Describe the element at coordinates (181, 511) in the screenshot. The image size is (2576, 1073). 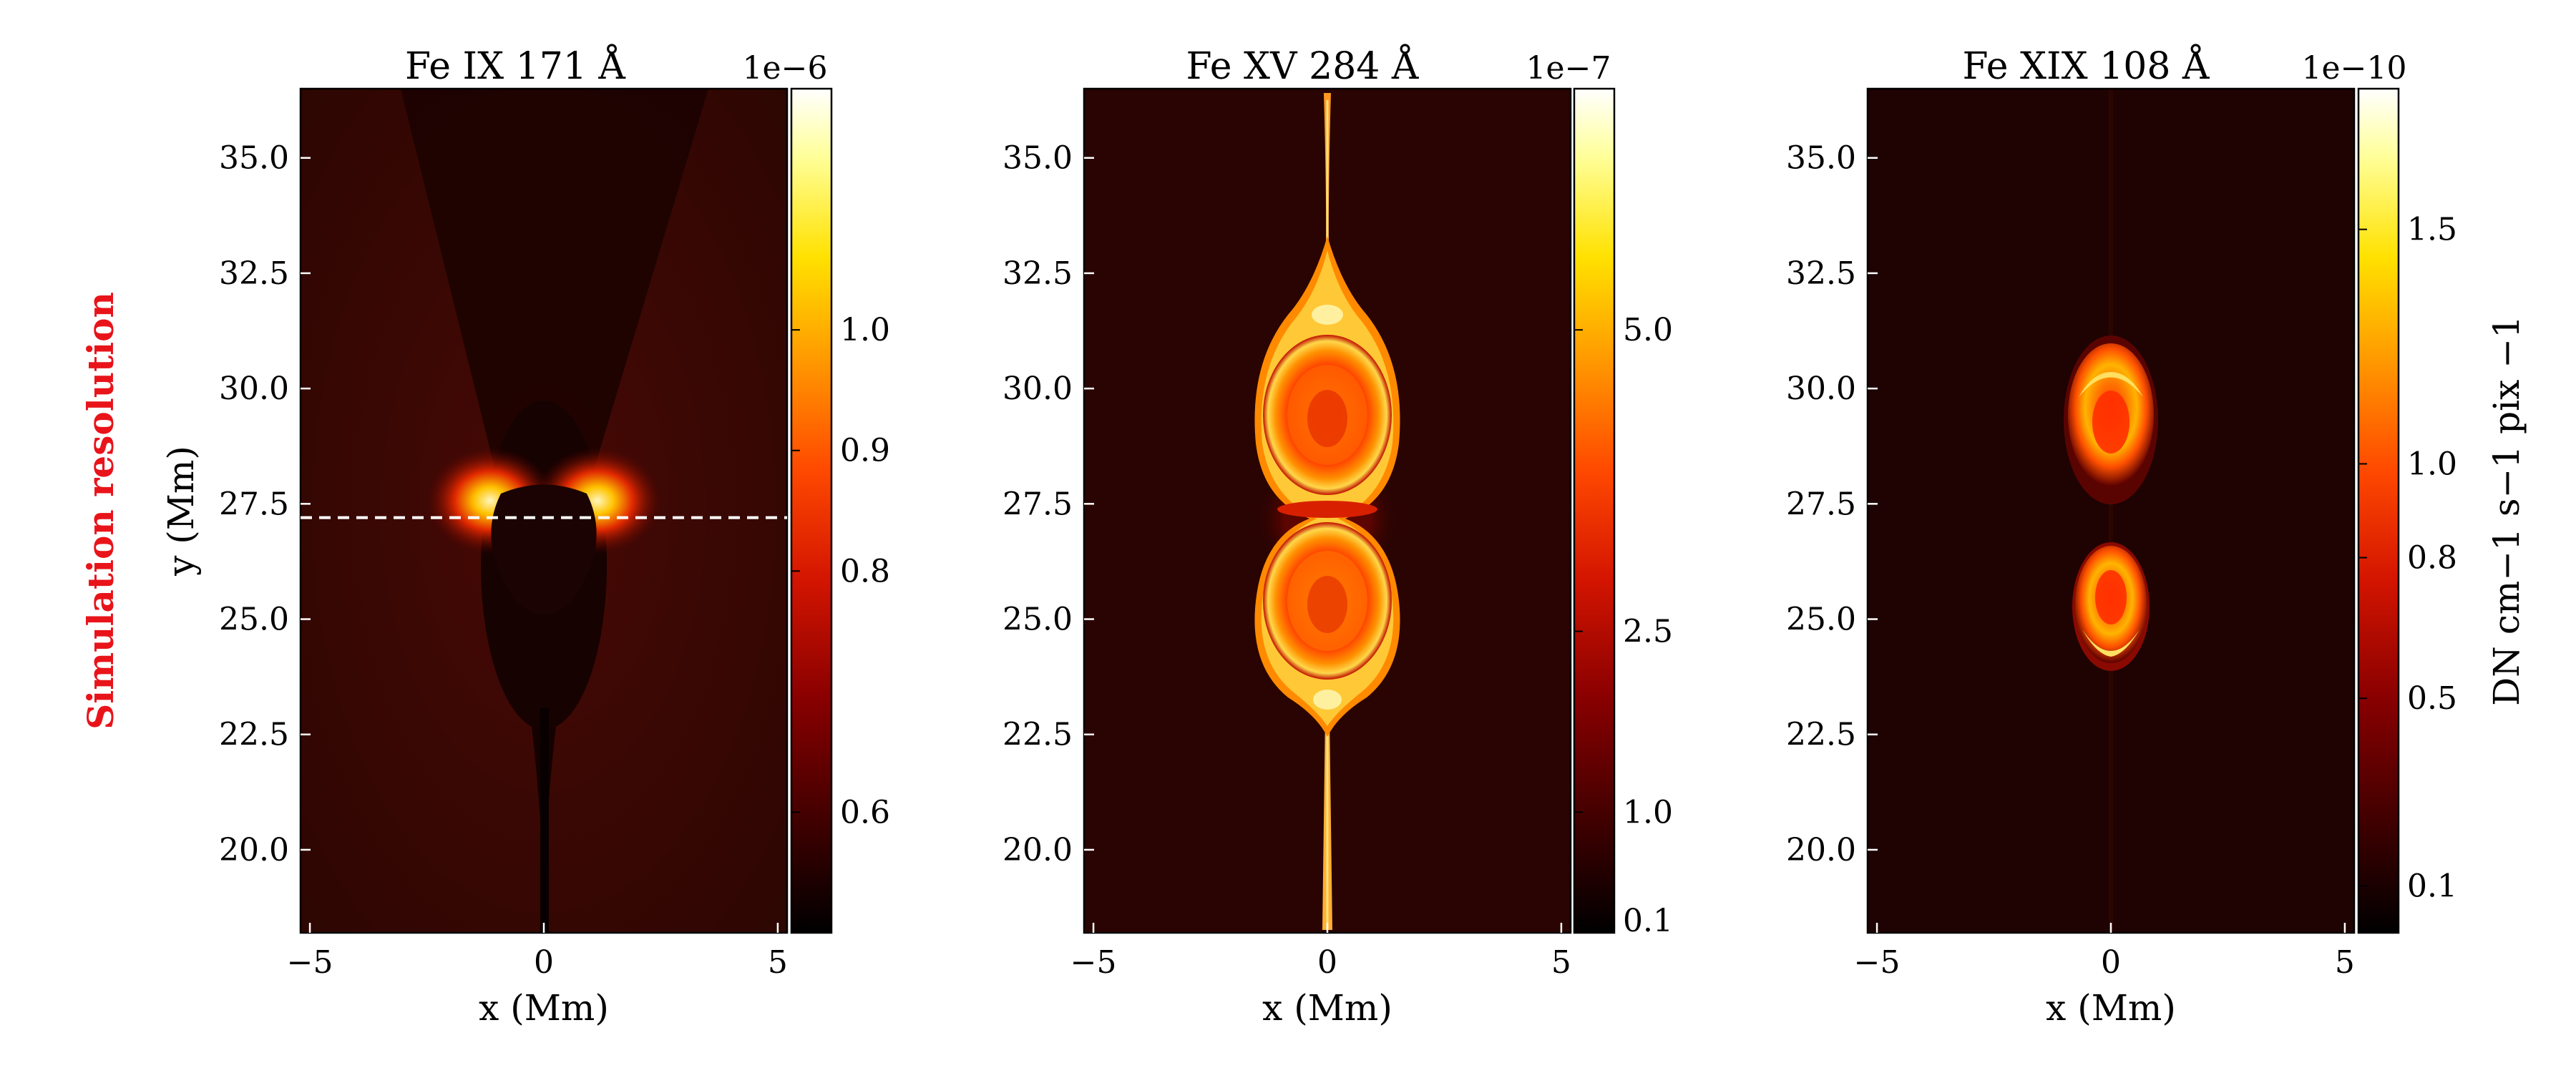
I see `y-axis-label-1: y (Mm)` at that location.